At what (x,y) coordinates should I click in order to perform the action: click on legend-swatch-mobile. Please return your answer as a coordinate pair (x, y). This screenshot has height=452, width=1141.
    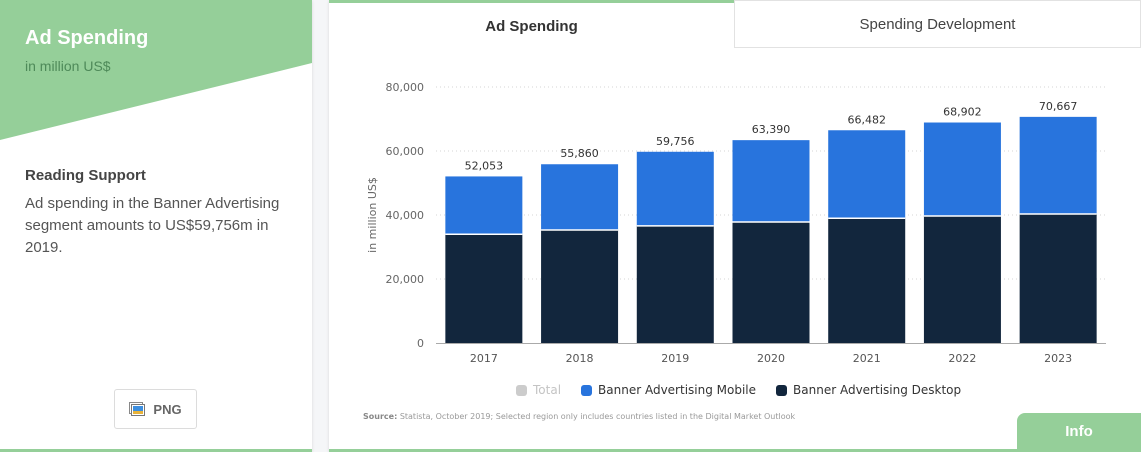
    Looking at the image, I should click on (587, 390).